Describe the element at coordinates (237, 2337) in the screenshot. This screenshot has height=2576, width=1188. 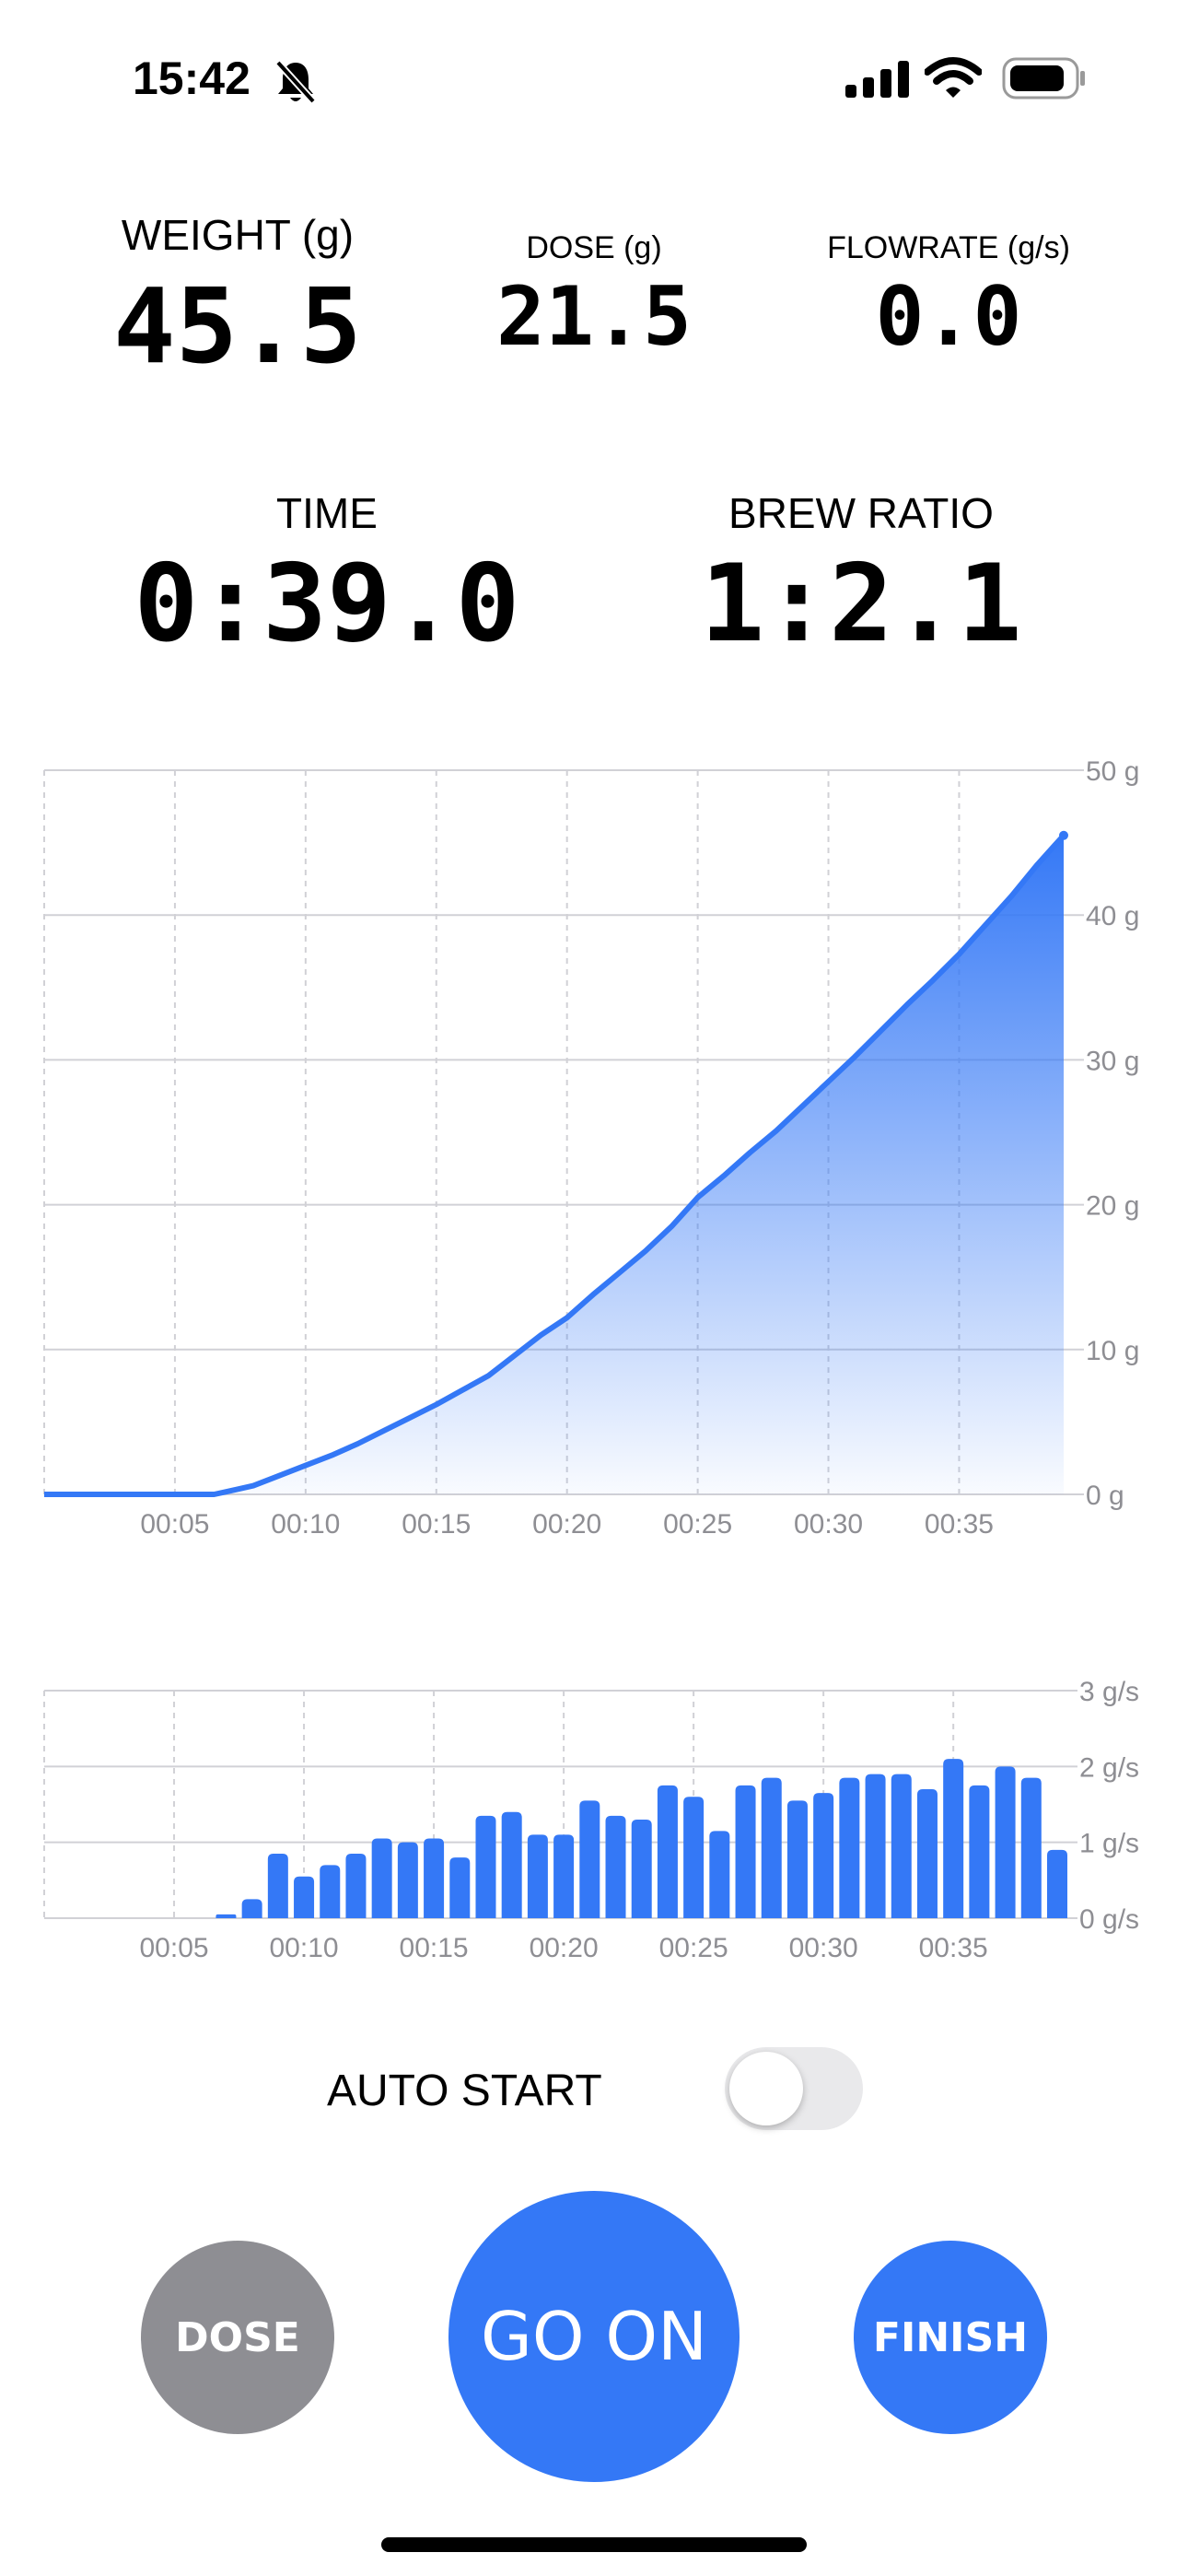
I see `dose-button: DOSE` at that location.